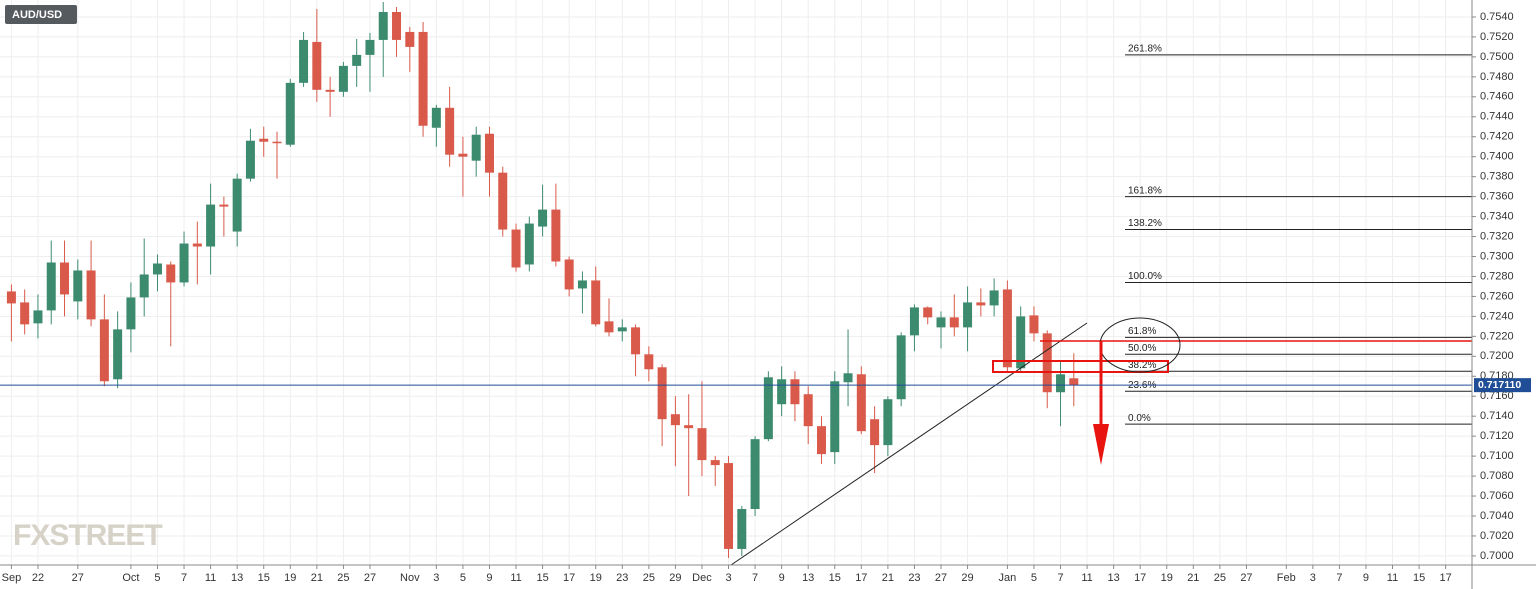 This screenshot has width=1536, height=589. Describe the element at coordinates (1497, 216) in the screenshot. I see `y-tick-label: 0.7340` at that location.